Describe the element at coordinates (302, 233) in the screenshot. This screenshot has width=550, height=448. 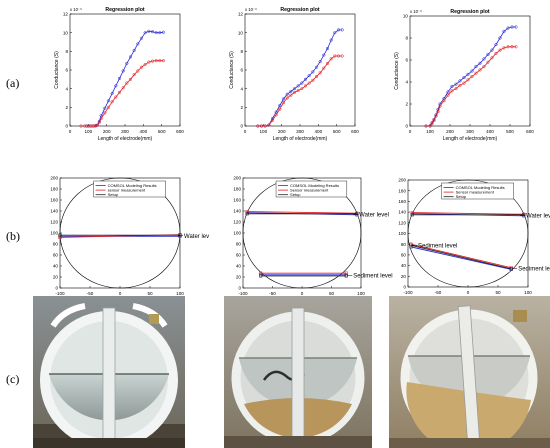
I see `tank-outline` at that location.